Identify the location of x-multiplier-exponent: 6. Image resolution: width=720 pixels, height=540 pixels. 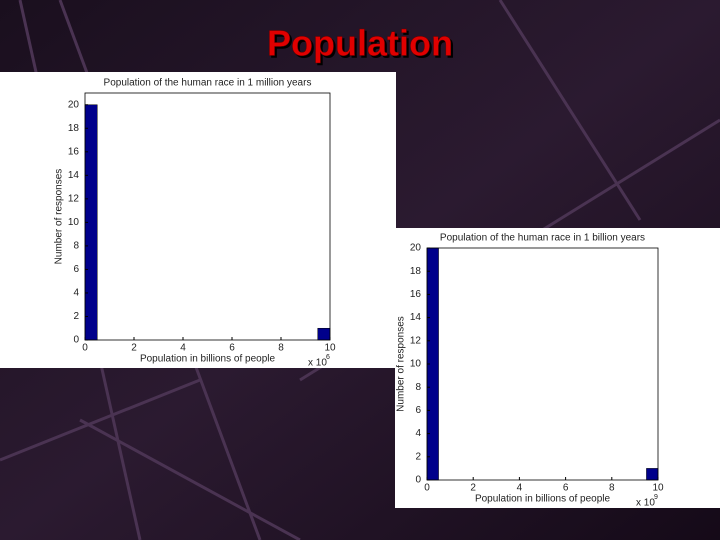
(328, 357).